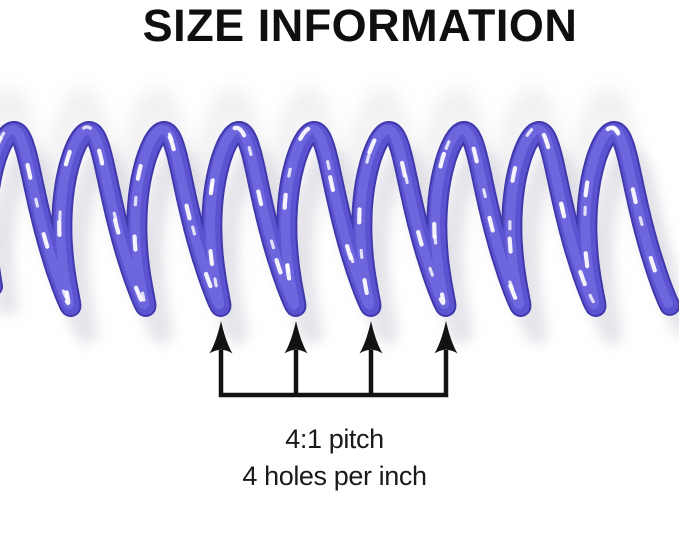 The height and width of the screenshot is (547, 679). I want to click on pitch-arrows, so click(333, 359).